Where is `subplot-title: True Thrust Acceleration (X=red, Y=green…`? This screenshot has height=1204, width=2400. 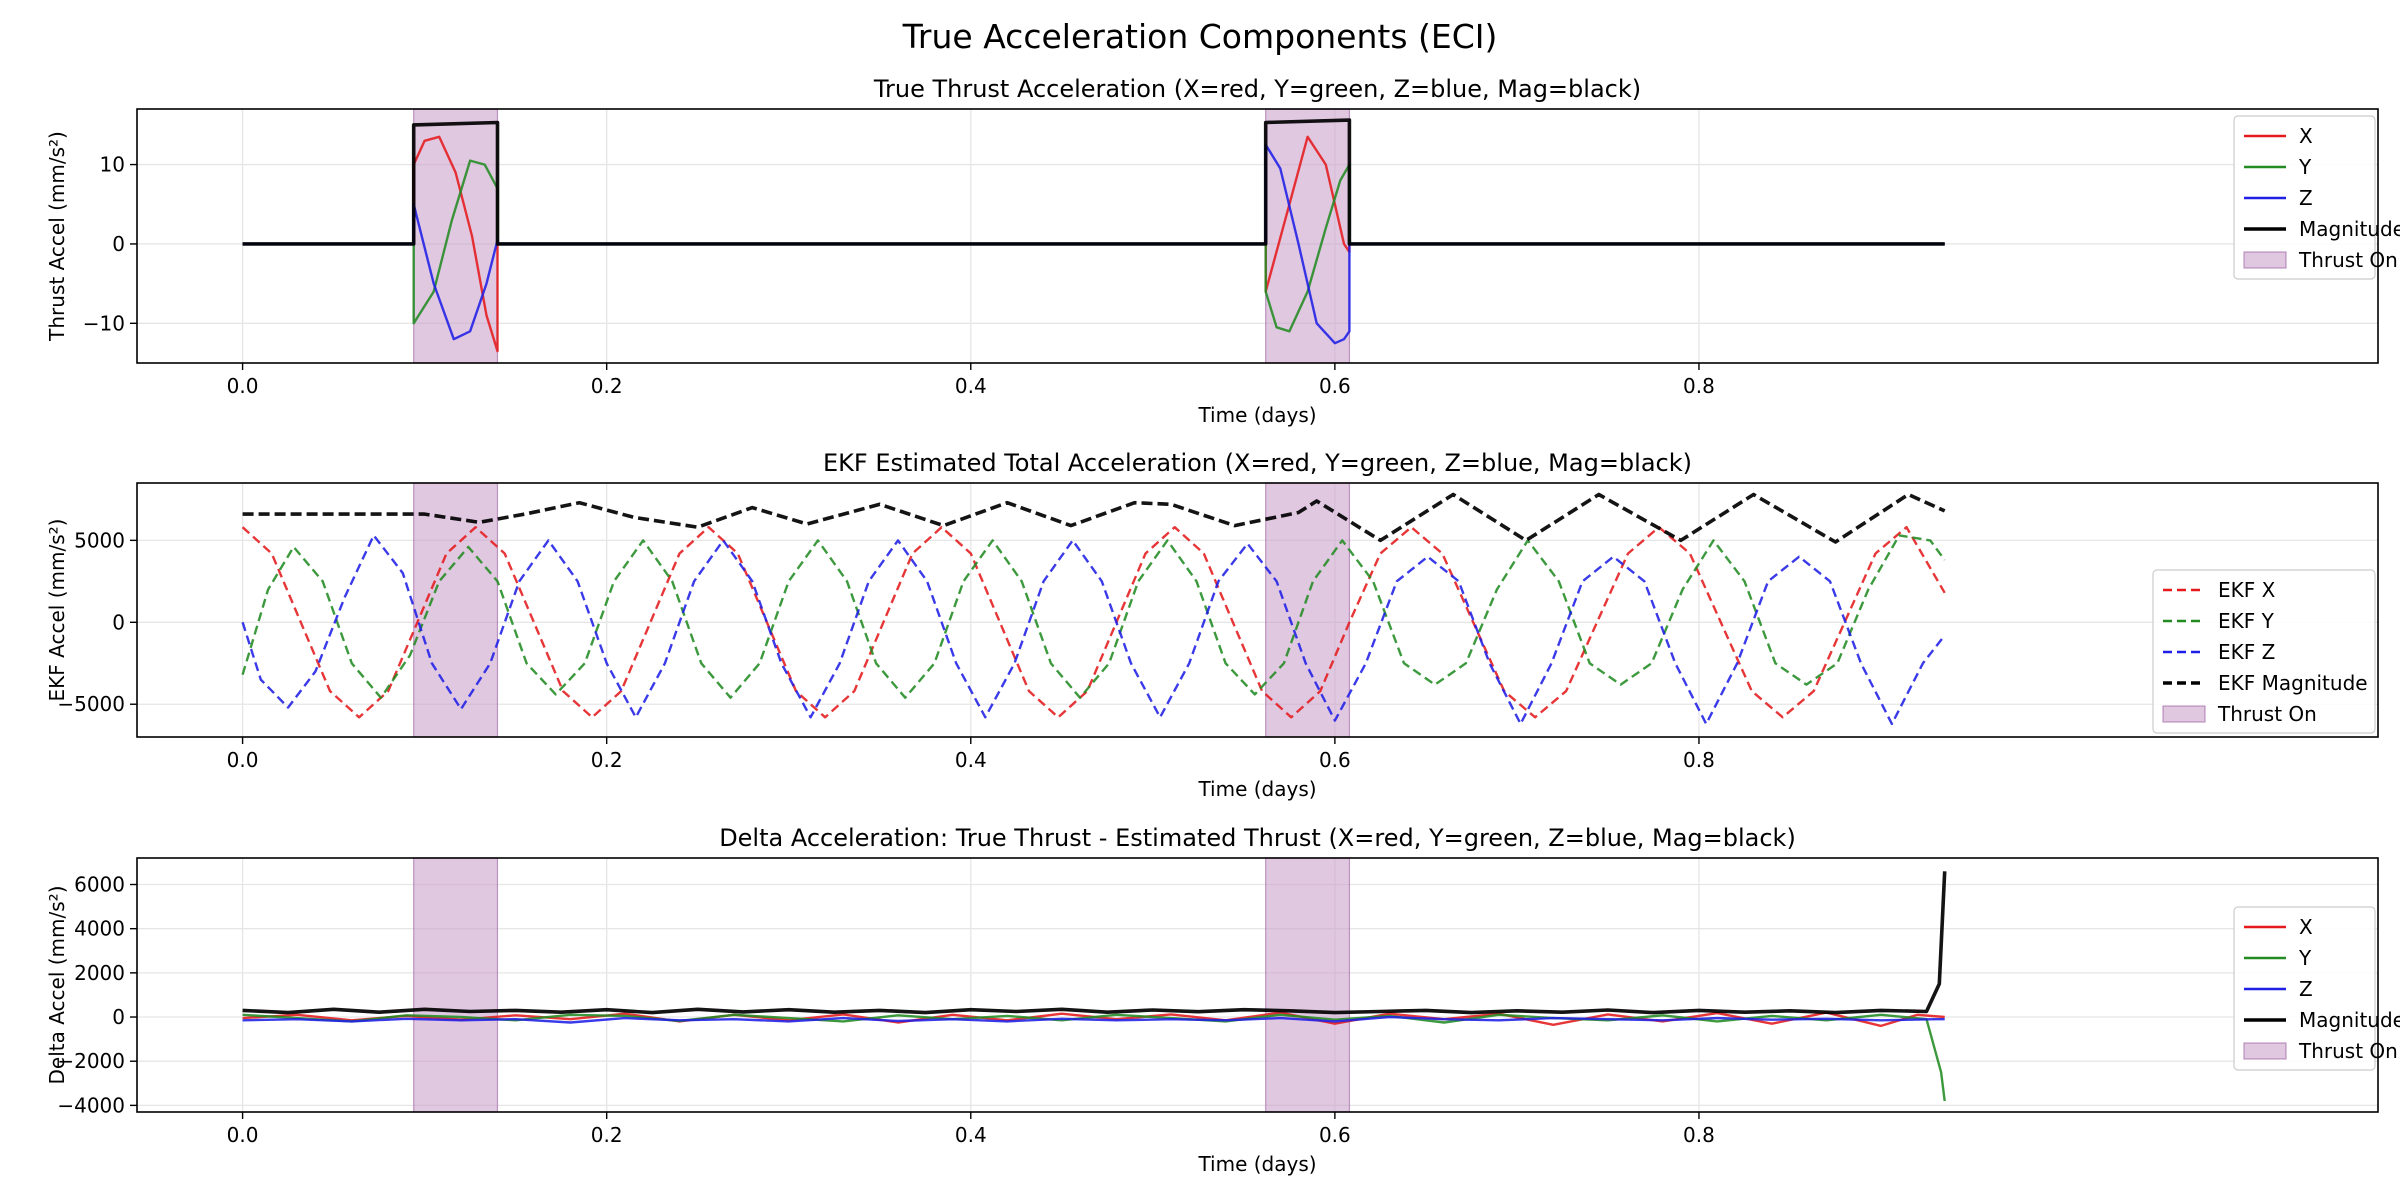 subplot-title: True Thrust Acceleration (X=red, Y=green… is located at coordinates (1257, 89).